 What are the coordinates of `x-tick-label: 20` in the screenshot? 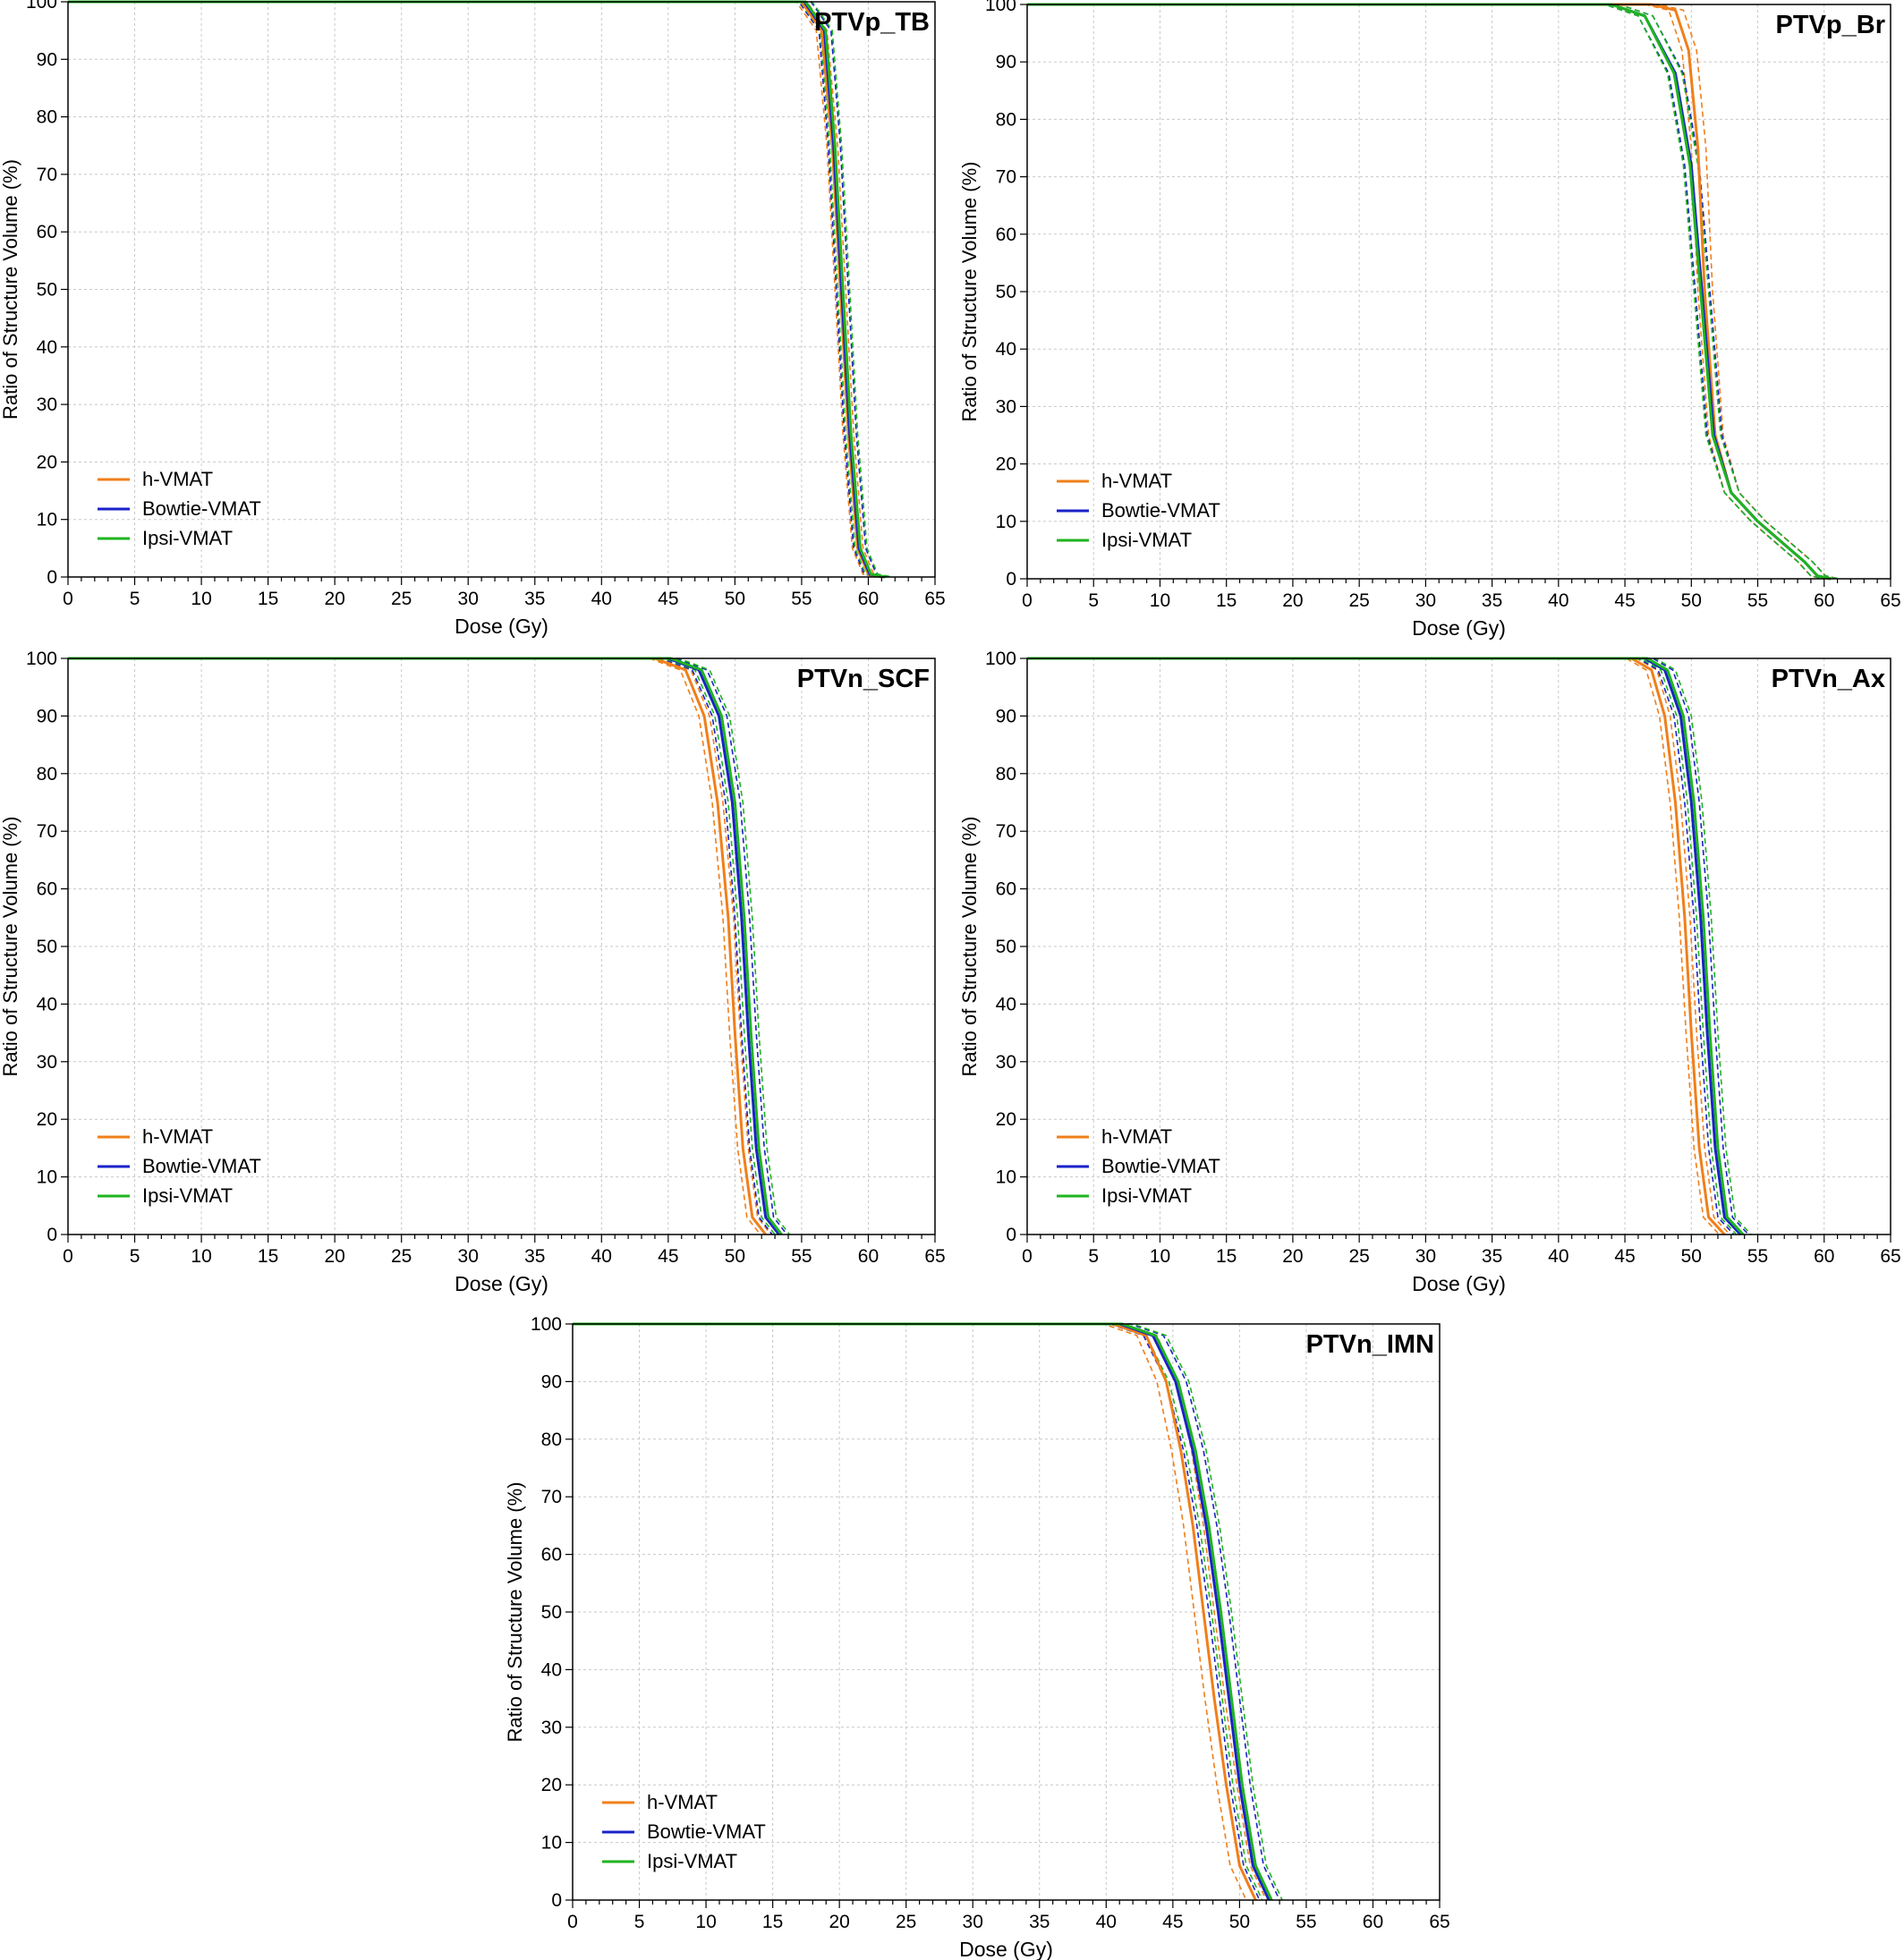 It's located at (1292, 600).